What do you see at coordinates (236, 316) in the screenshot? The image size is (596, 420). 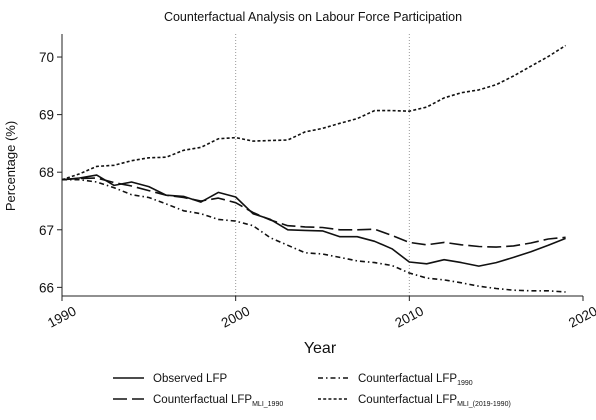 I see `x-tick-label: 2000` at bounding box center [236, 316].